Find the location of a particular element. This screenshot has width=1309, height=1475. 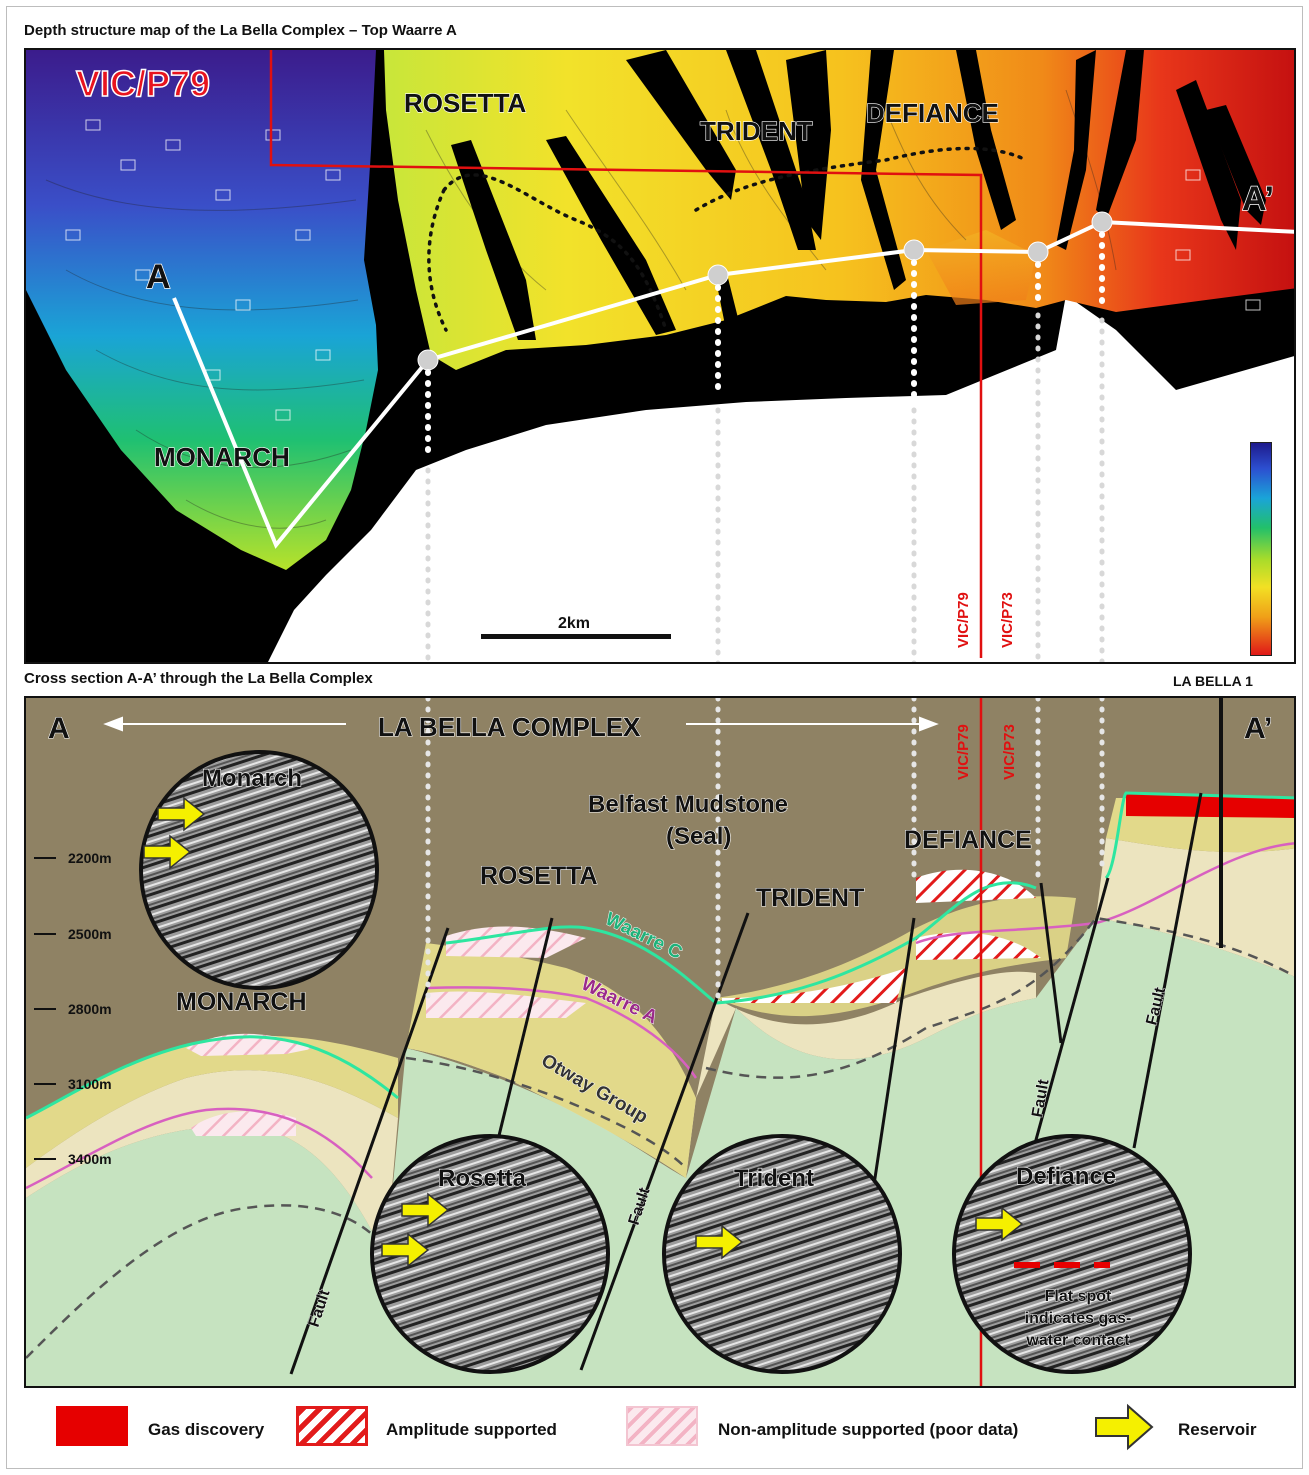

waarre-a-horizon-monarch is located at coordinates (199, 1148).